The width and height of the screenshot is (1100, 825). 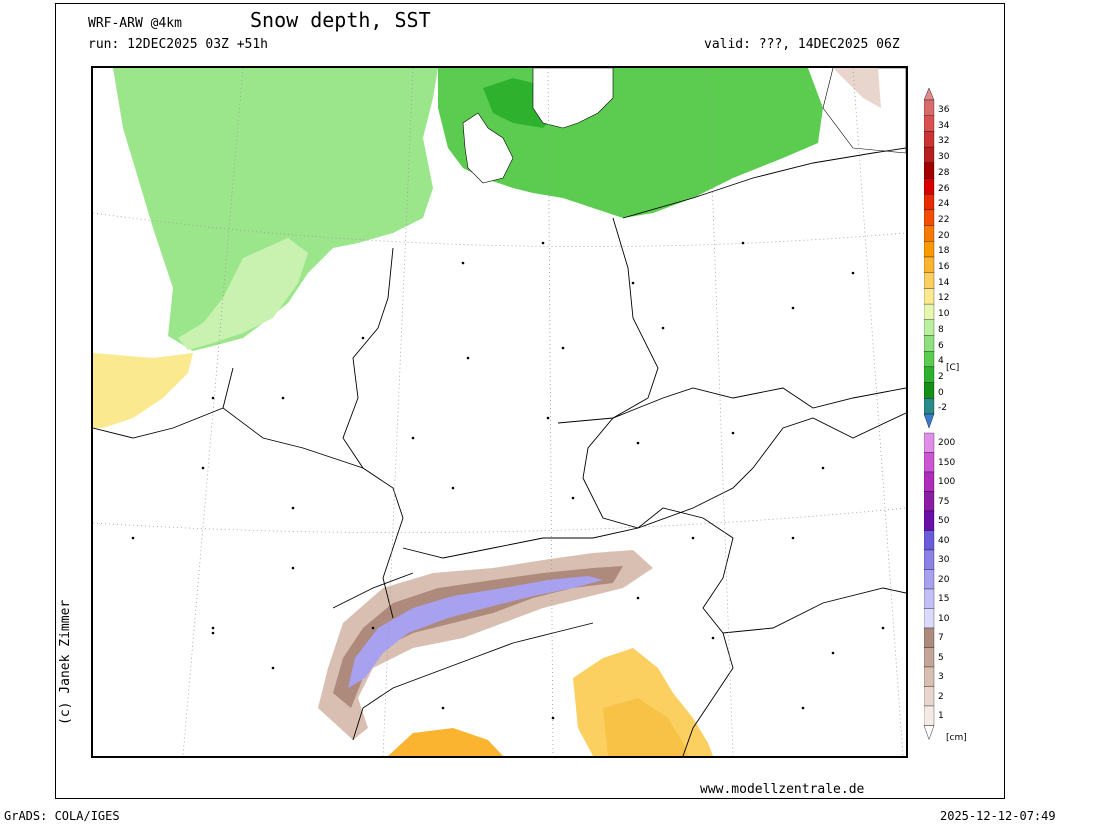 What do you see at coordinates (929, 421) in the screenshot?
I see `sst-bottom-arrow` at bounding box center [929, 421].